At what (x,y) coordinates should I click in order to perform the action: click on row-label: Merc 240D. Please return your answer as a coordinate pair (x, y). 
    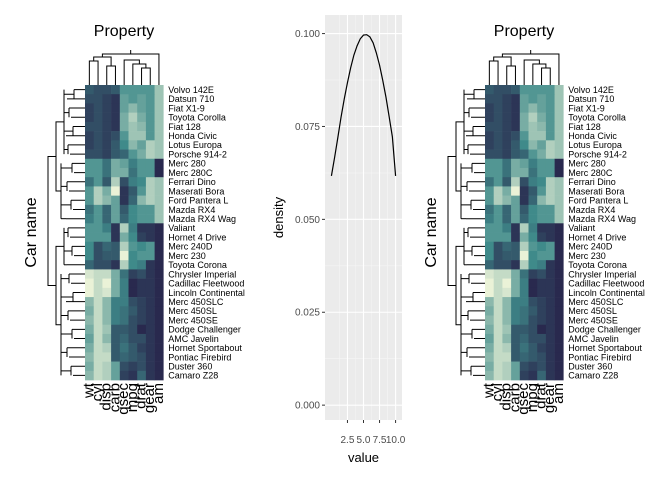
    Looking at the image, I should click on (590, 247).